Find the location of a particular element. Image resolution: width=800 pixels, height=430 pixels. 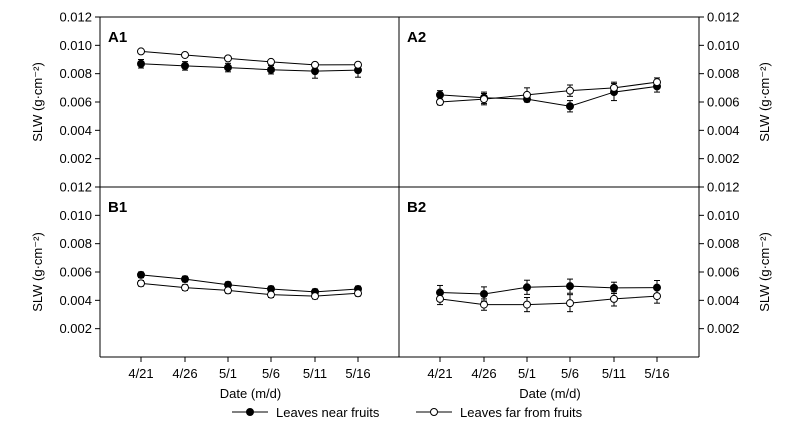

legend-label-2: Leaves far from fruits is located at coordinates (521, 412).